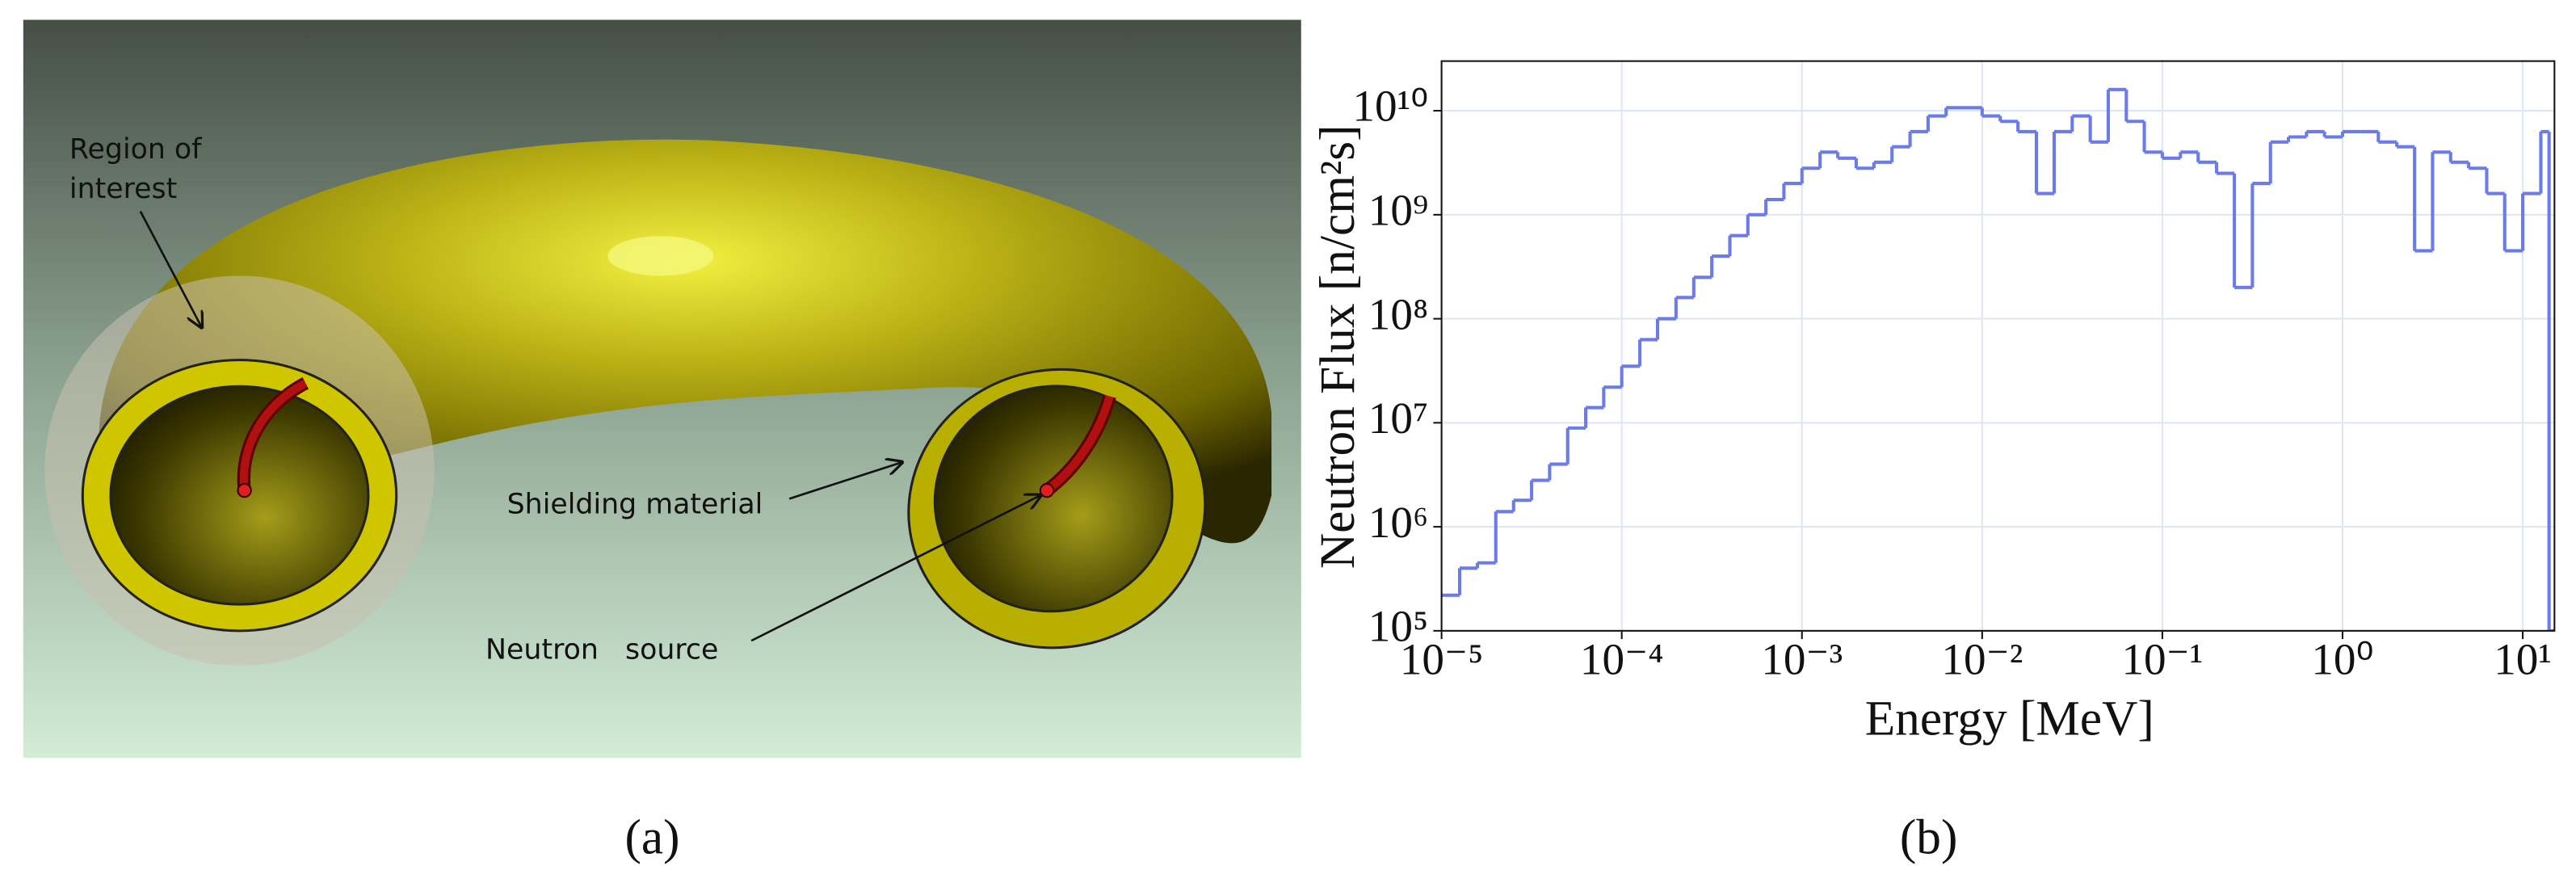 The height and width of the screenshot is (887, 2576). I want to click on y-tick-label: 10⁹, so click(1398, 209).